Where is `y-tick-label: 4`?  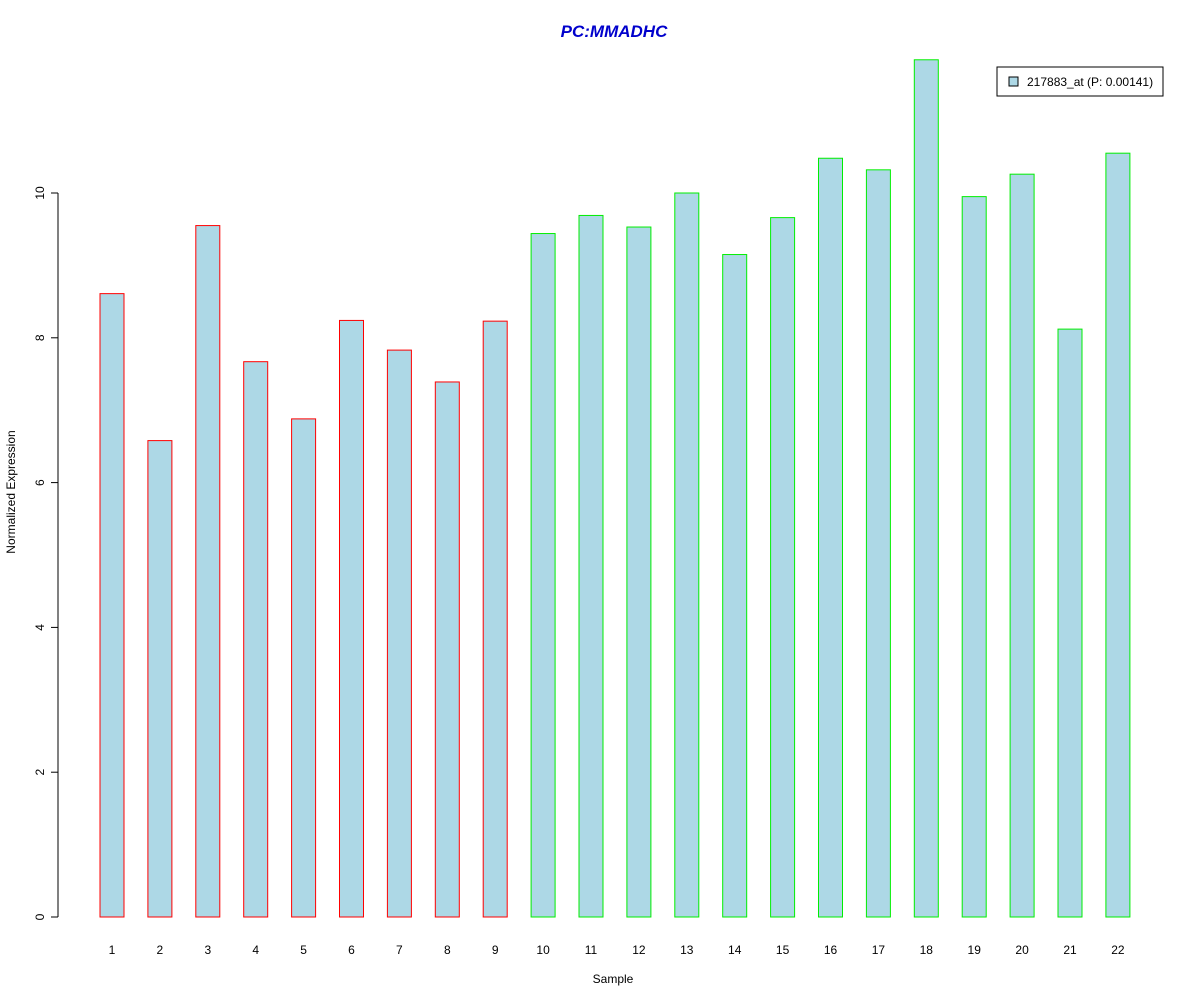
y-tick-label: 4 is located at coordinates (40, 627).